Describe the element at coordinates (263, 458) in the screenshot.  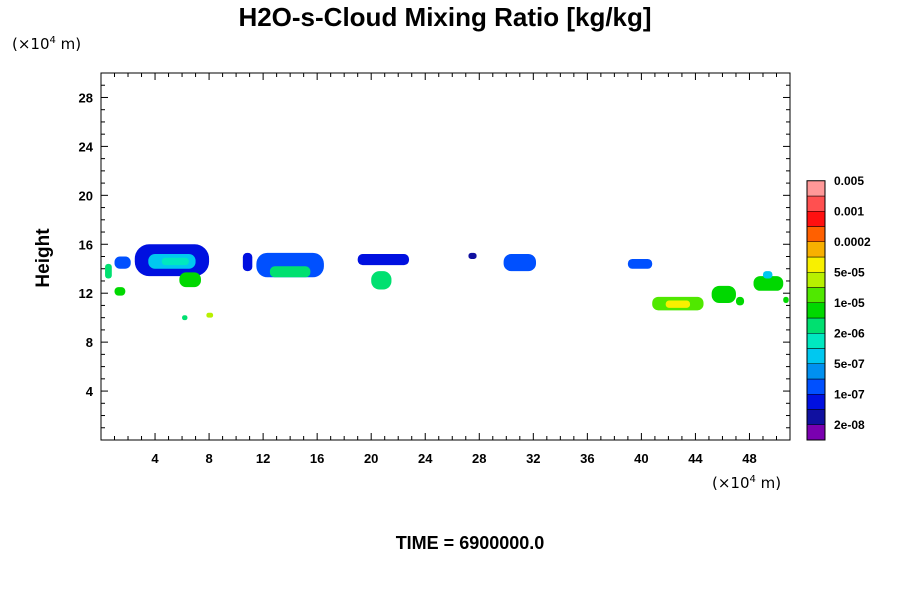
I see `x-tick-label: 12` at that location.